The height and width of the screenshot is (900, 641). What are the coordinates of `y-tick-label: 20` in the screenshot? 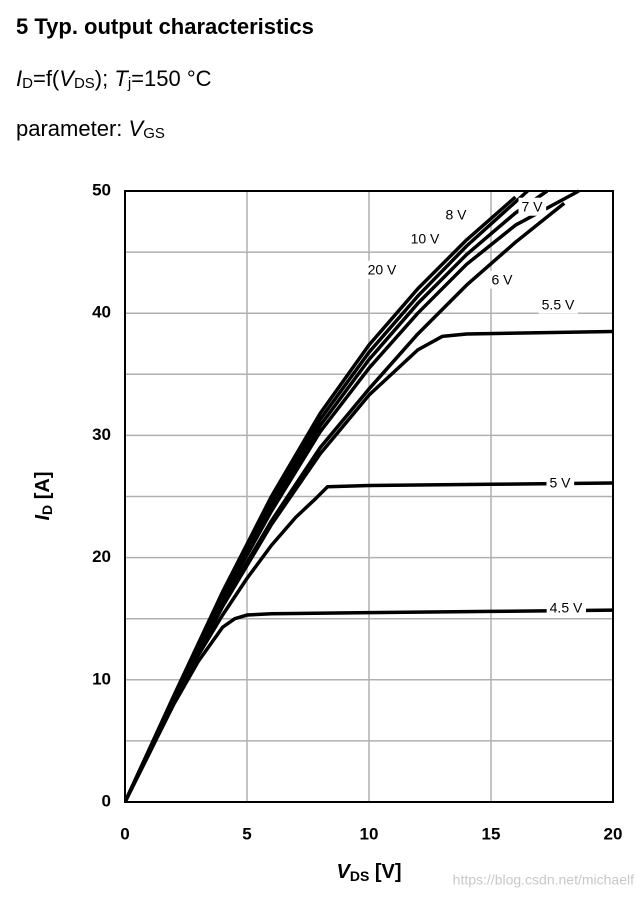 It's located at (101, 556).